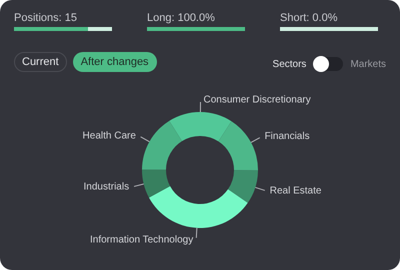 This screenshot has width=400, height=270. I want to click on tab-button: Current, so click(40, 62).